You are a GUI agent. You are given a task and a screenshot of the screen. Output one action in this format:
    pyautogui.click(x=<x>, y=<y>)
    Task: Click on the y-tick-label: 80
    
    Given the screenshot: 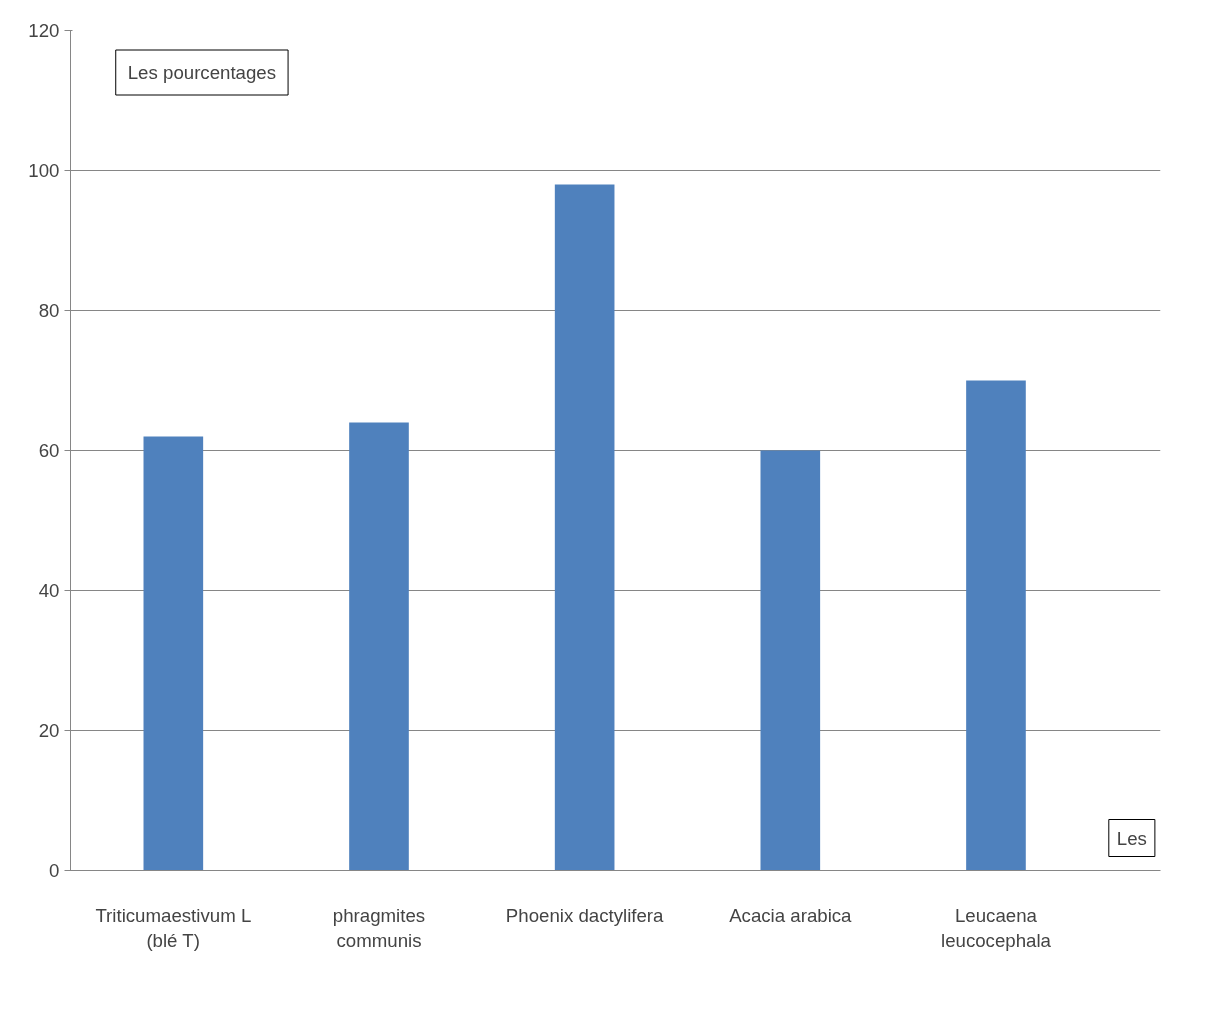 What is the action you would take?
    pyautogui.click(x=49, y=310)
    